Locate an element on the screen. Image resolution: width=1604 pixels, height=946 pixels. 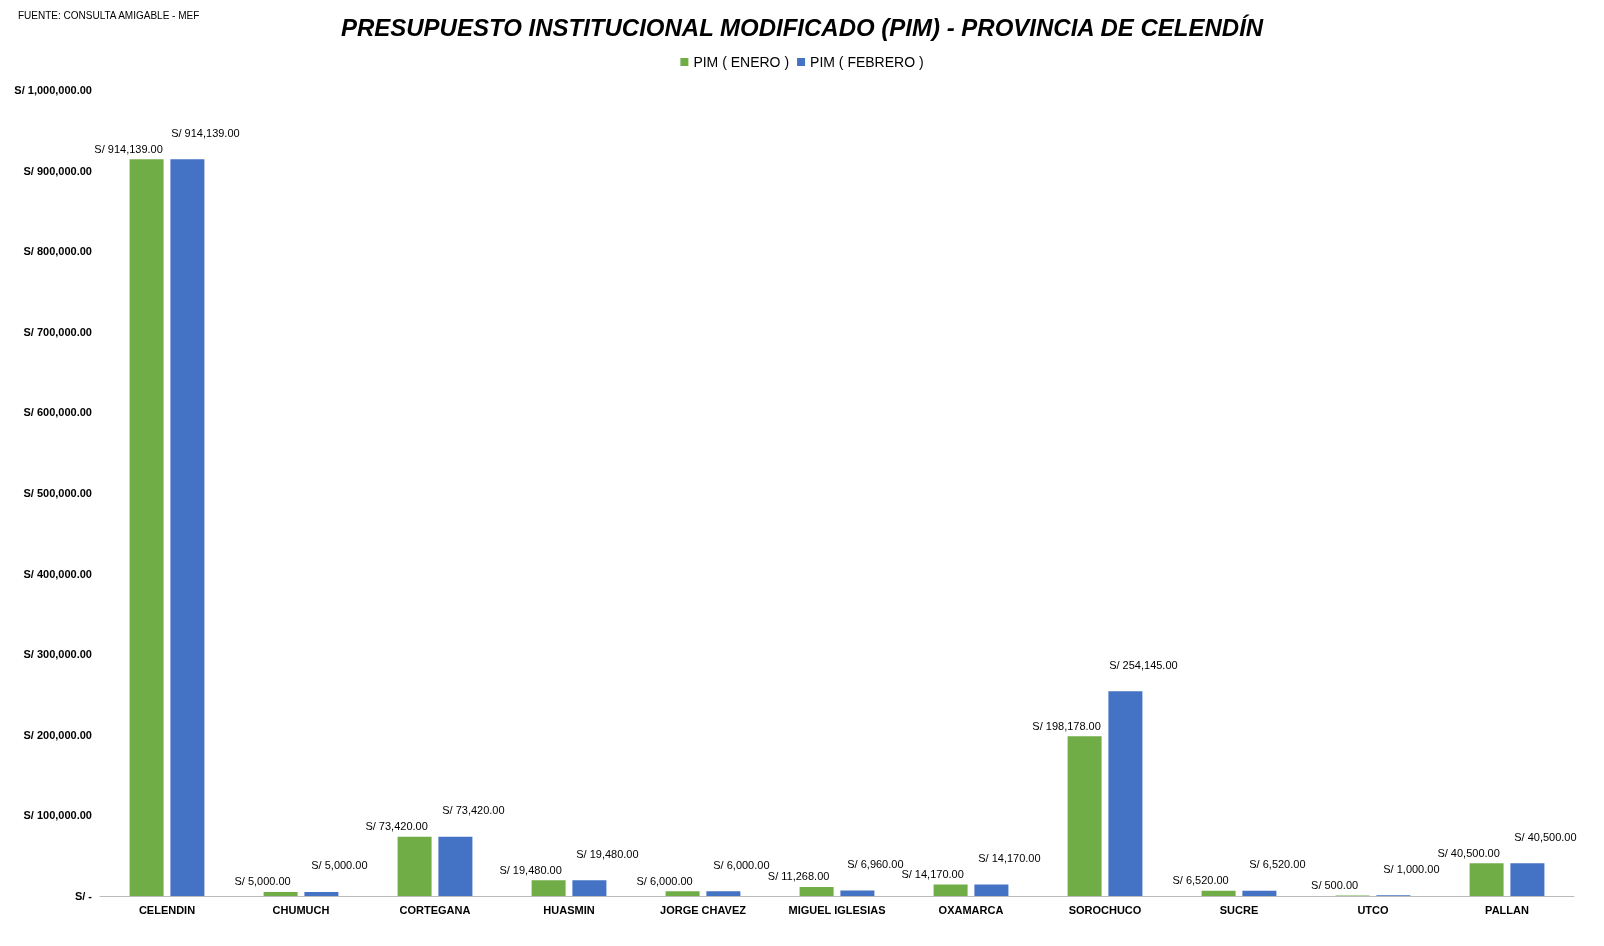
source-note: FUENTE: CONSULTA AMIGABLE - MEF is located at coordinates (109, 15).